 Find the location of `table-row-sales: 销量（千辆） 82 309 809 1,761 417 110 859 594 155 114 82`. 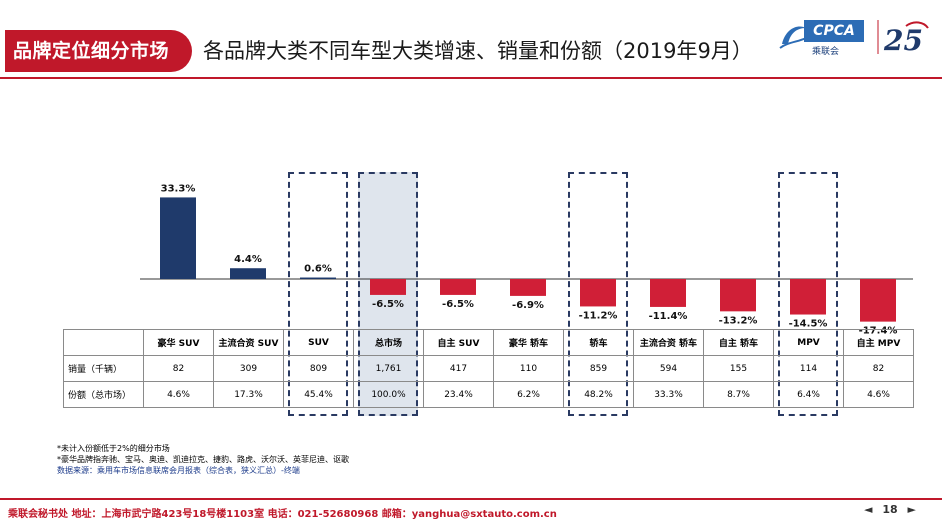

table-row-sales: 销量（千辆） 82 309 809 1,761 417 110 859 594 155 114 82 is located at coordinates (488, 368).